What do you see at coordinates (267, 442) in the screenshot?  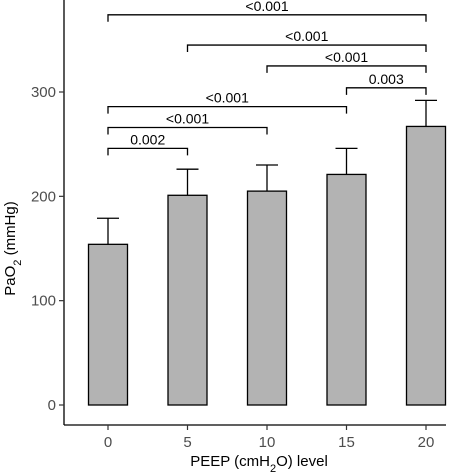 I see `x-tick-label: 10` at bounding box center [267, 442].